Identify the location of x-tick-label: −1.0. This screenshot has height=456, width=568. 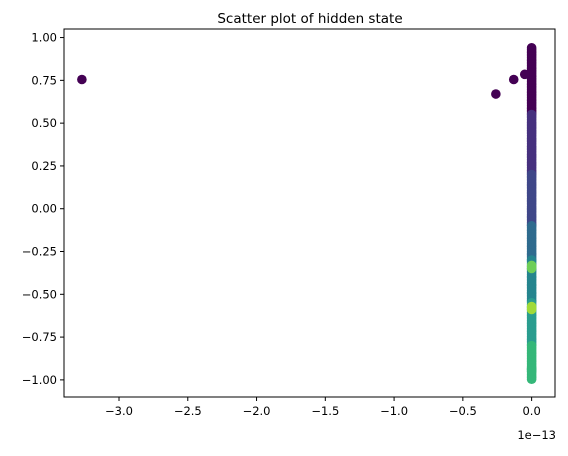
(394, 411).